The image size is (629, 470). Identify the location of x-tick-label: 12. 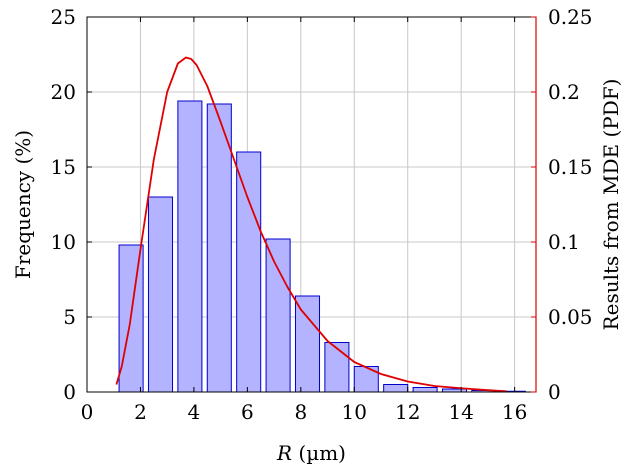
(407, 412).